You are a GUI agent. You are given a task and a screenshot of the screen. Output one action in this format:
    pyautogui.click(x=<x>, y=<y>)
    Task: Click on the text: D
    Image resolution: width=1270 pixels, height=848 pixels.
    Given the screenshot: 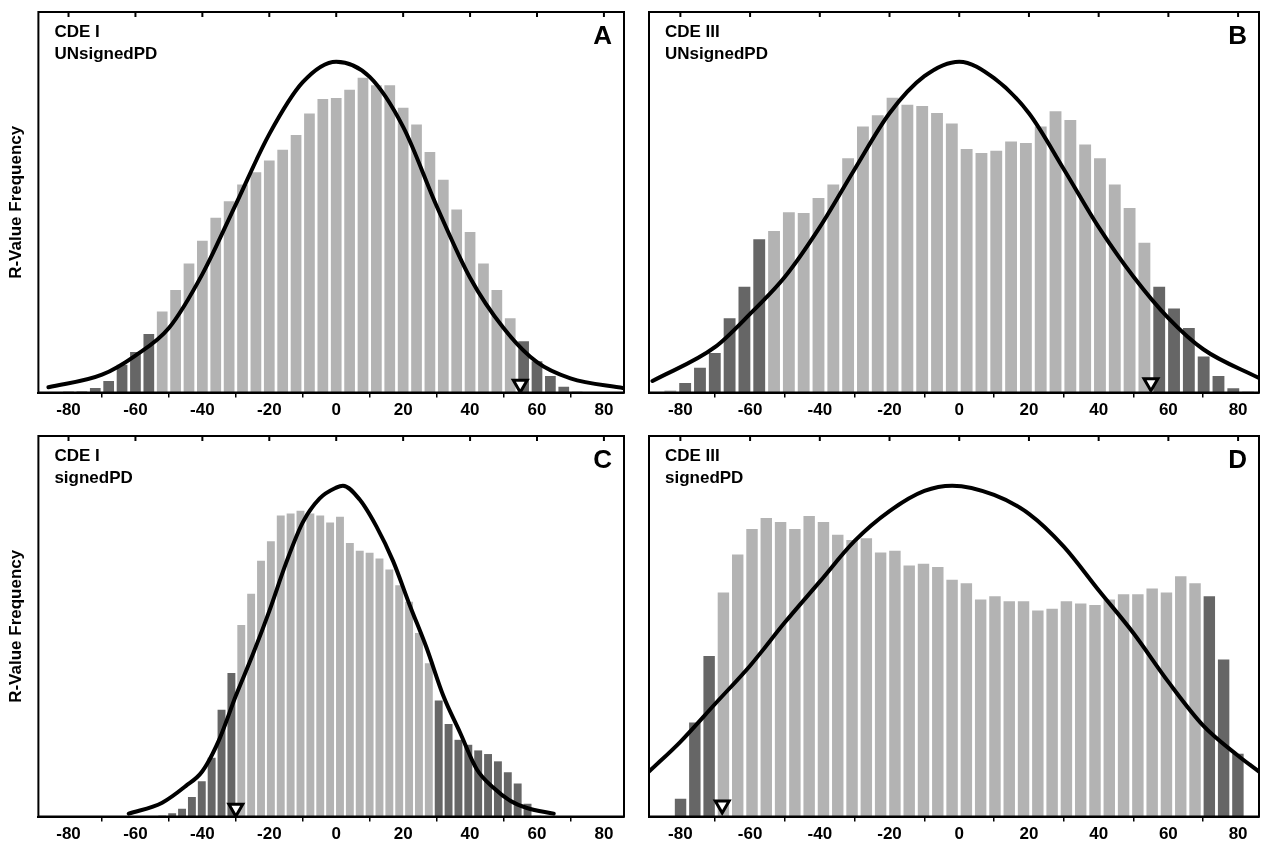 What is the action you would take?
    pyautogui.click(x=1237, y=459)
    